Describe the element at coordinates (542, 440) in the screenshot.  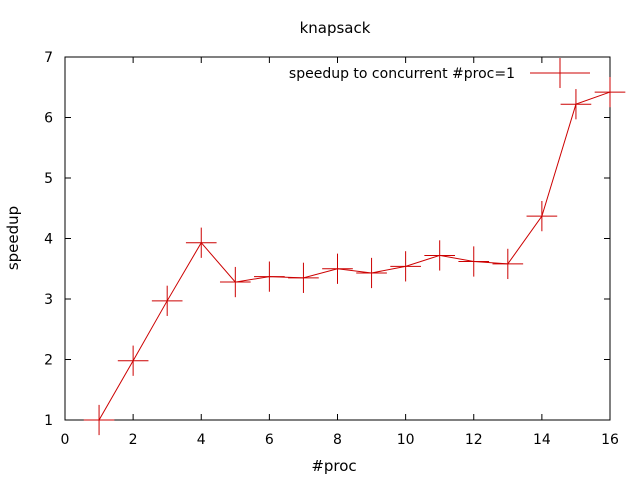
I see `x-tick-label: 14` at that location.